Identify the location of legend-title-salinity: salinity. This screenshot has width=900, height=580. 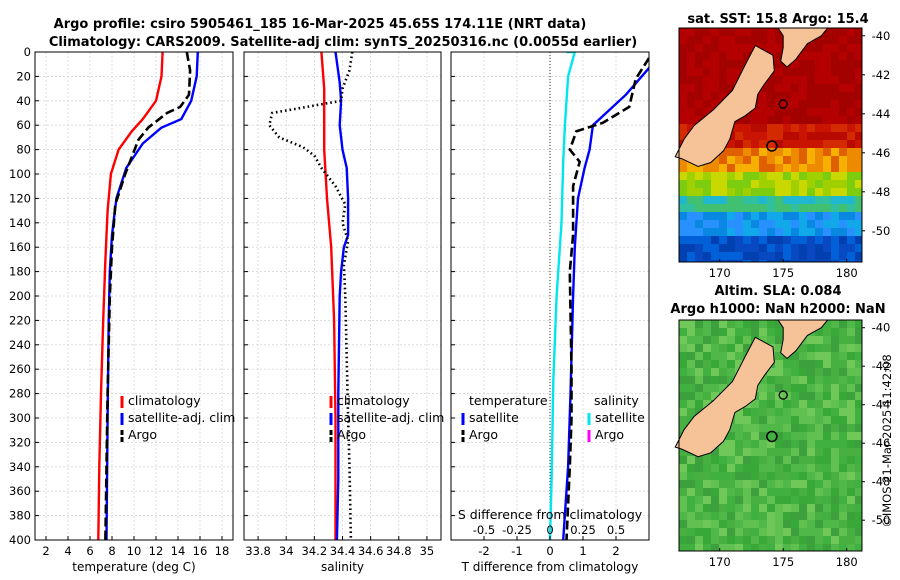
(616, 400).